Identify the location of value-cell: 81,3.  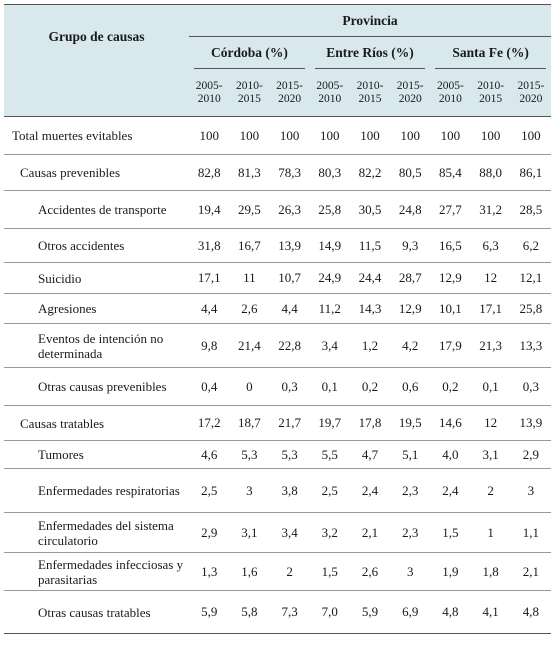
(249, 172).